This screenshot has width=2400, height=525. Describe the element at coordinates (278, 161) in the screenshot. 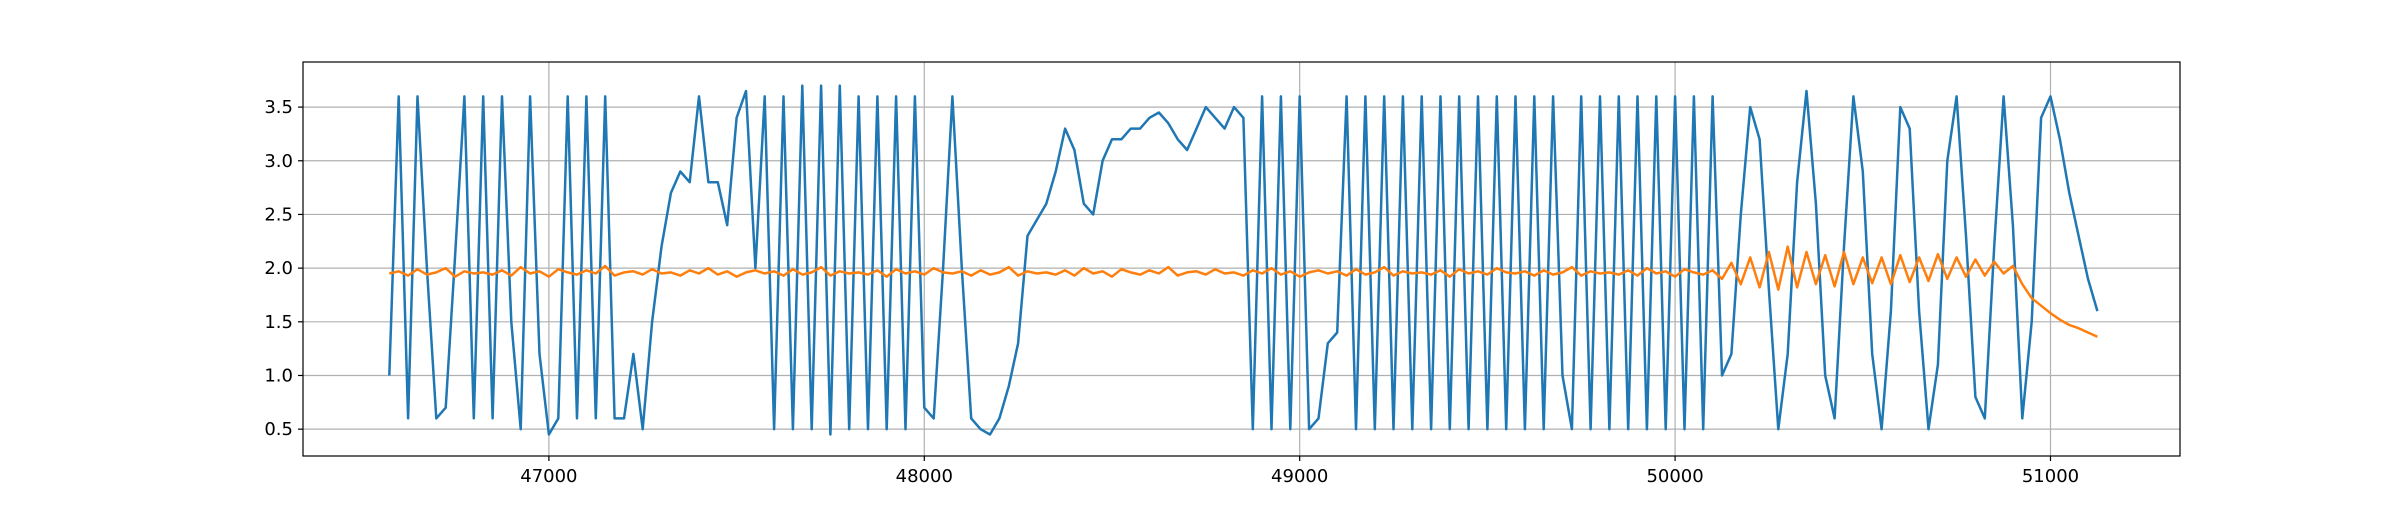

I see `y-tick-label: 3.0` at that location.